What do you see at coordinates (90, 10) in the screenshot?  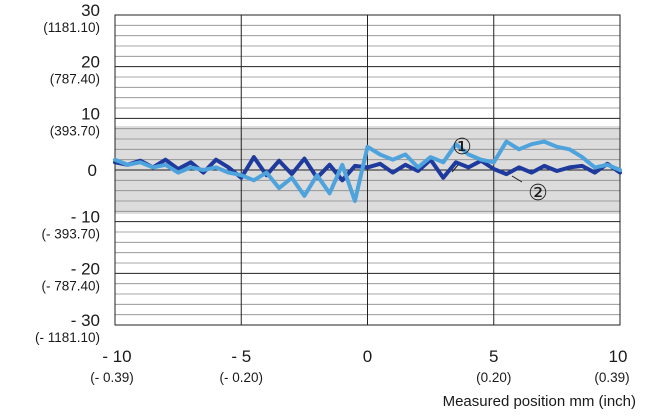 I see `y-tick-label: 30` at bounding box center [90, 10].